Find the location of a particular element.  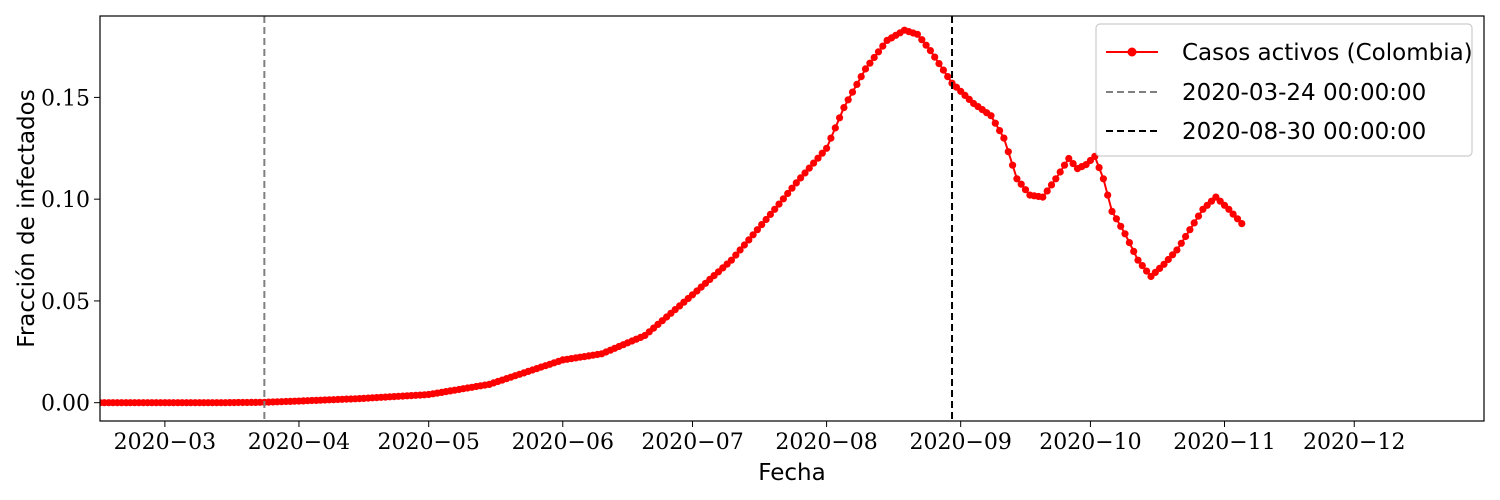

x-tick-label: 2020−09 is located at coordinates (960, 442).